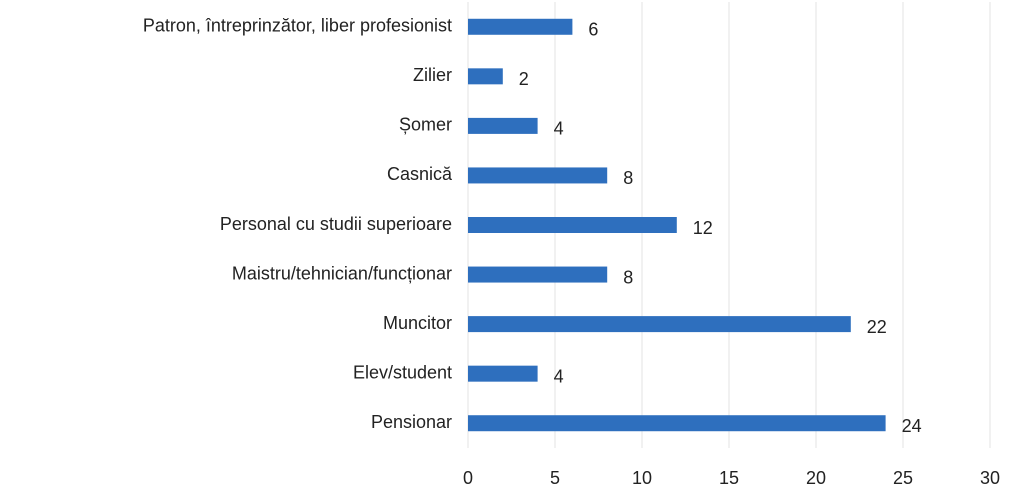  I want to click on y-tick-label: Muncitor, so click(417, 323).